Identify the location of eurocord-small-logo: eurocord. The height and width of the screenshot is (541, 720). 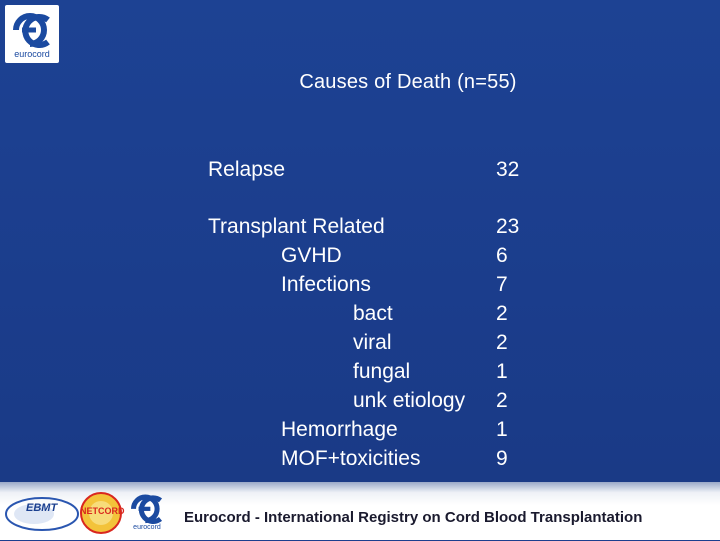
(147, 513).